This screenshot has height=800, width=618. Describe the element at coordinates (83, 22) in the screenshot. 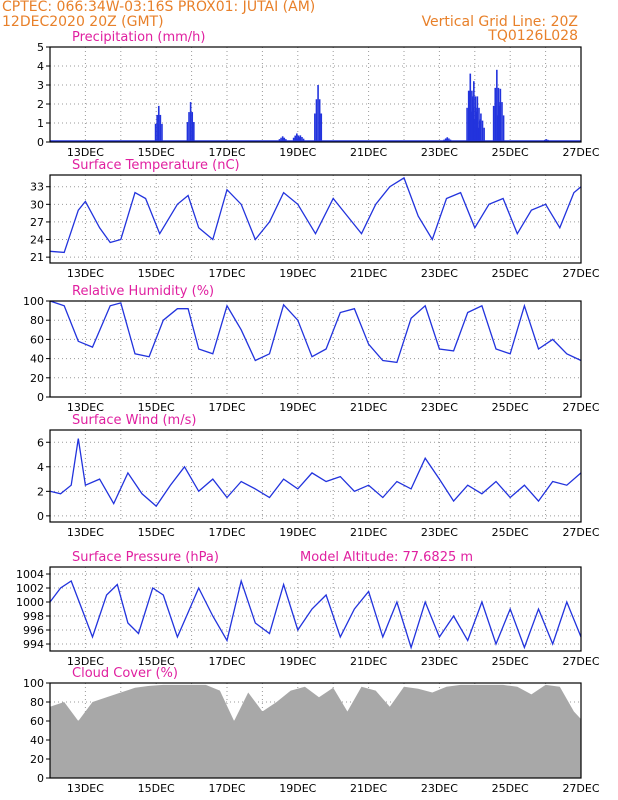

I see `header-datetime: 12DEC2020 20Z (GMT)` at that location.